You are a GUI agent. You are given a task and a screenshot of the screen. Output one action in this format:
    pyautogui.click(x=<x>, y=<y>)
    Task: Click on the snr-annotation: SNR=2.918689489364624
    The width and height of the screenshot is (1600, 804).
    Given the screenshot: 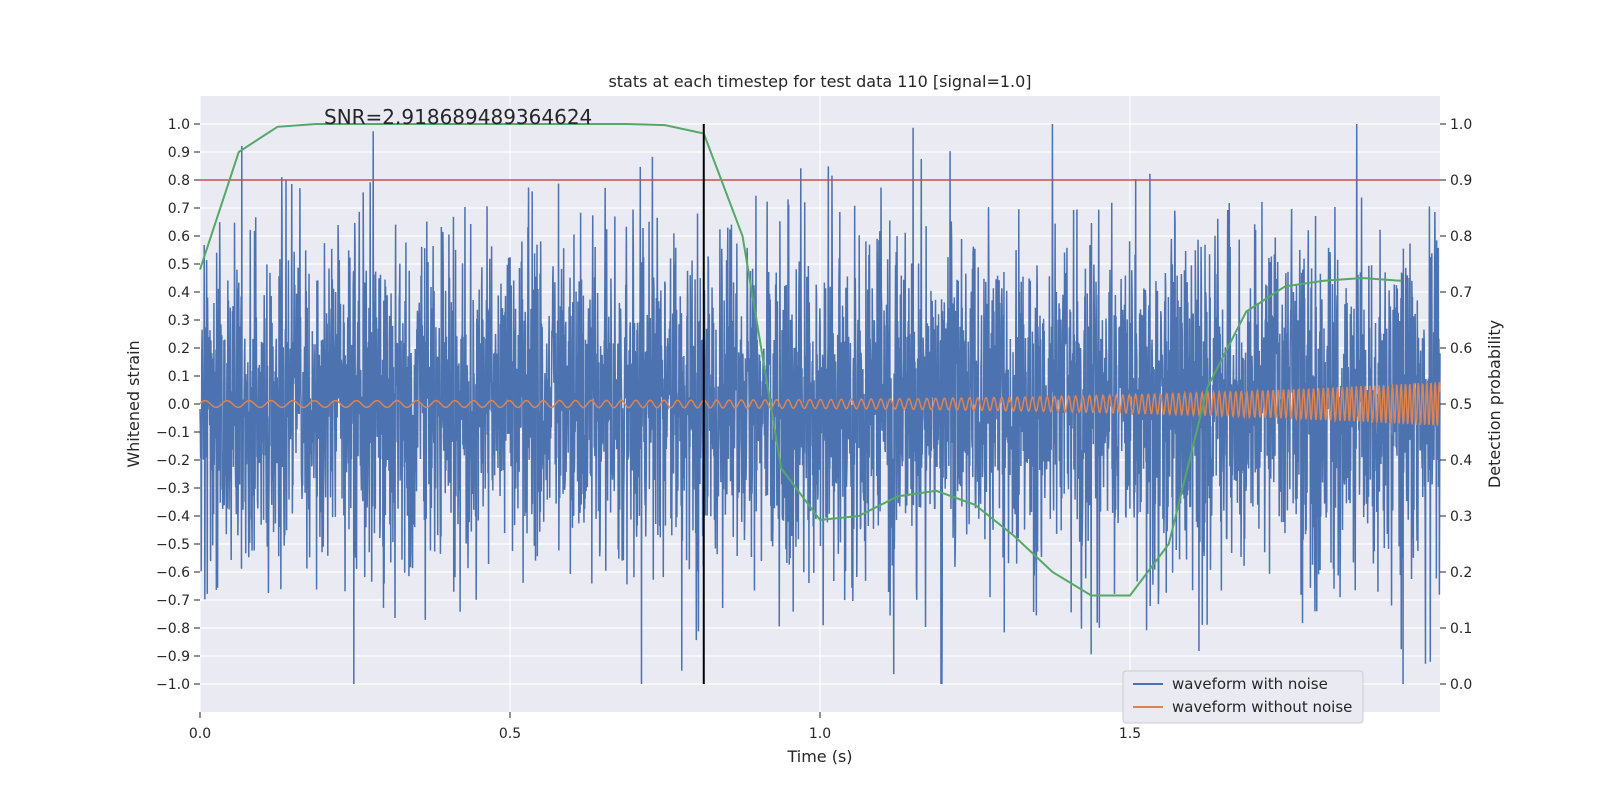 What is the action you would take?
    pyautogui.click(x=458, y=117)
    